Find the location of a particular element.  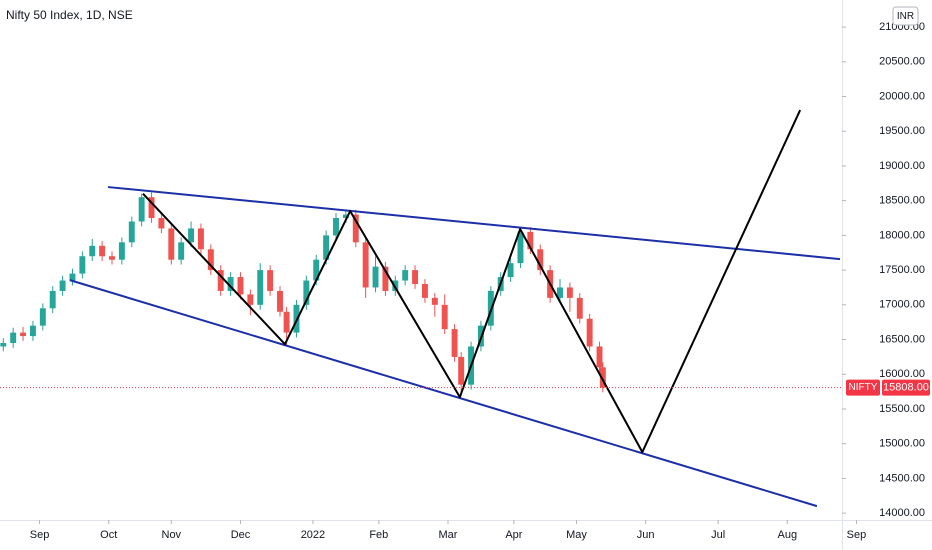

x-tick-label: Apr is located at coordinates (513, 535).